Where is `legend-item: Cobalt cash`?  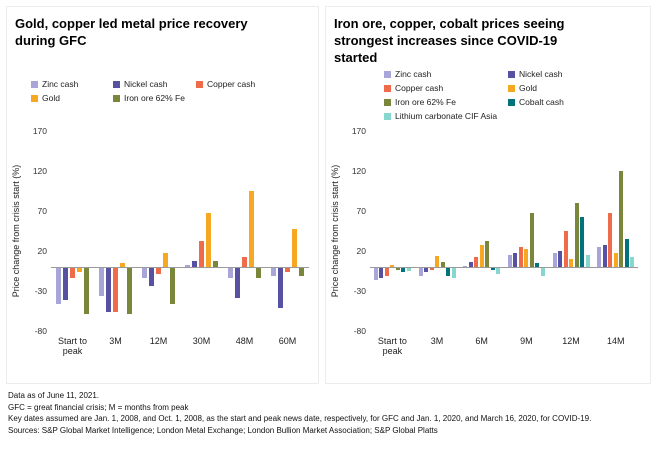
legend-item: Cobalt cash is located at coordinates (536, 102).